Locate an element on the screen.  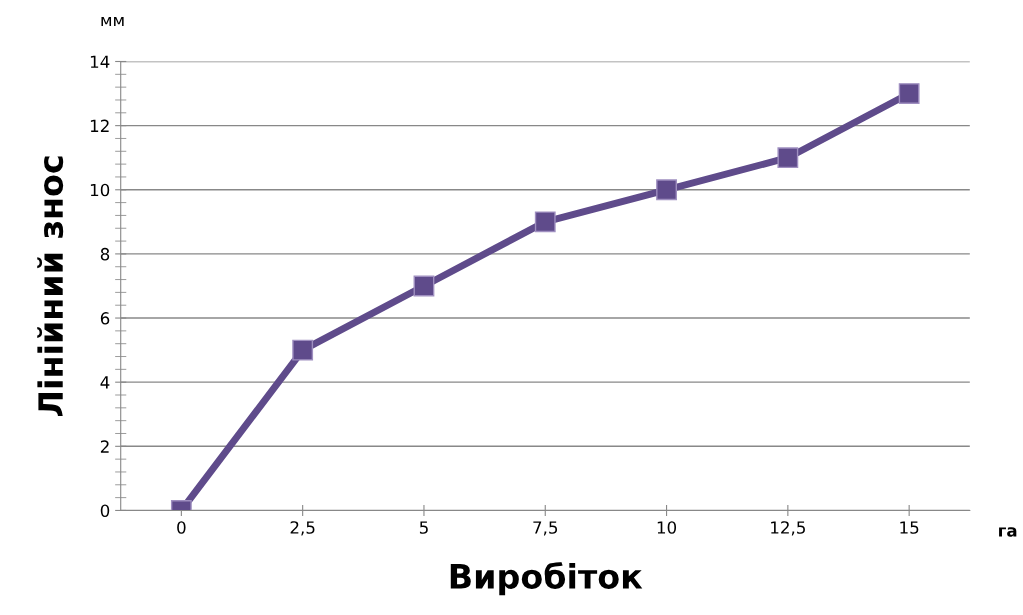
y-tick-label: 0 is located at coordinates (105, 511).